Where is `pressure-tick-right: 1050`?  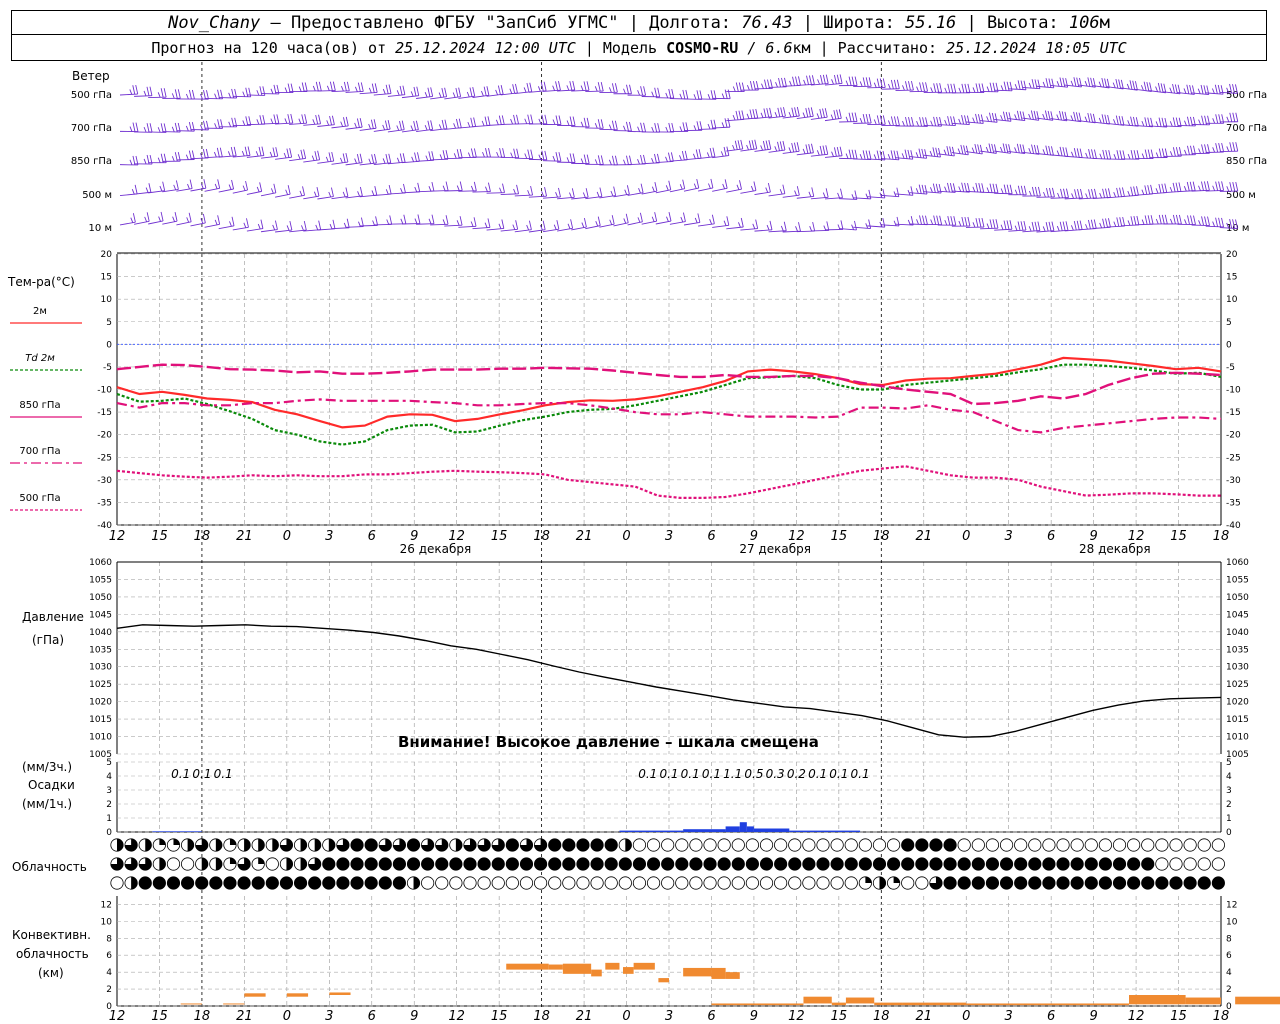 pressure-tick-right: 1050 is located at coordinates (1237, 598).